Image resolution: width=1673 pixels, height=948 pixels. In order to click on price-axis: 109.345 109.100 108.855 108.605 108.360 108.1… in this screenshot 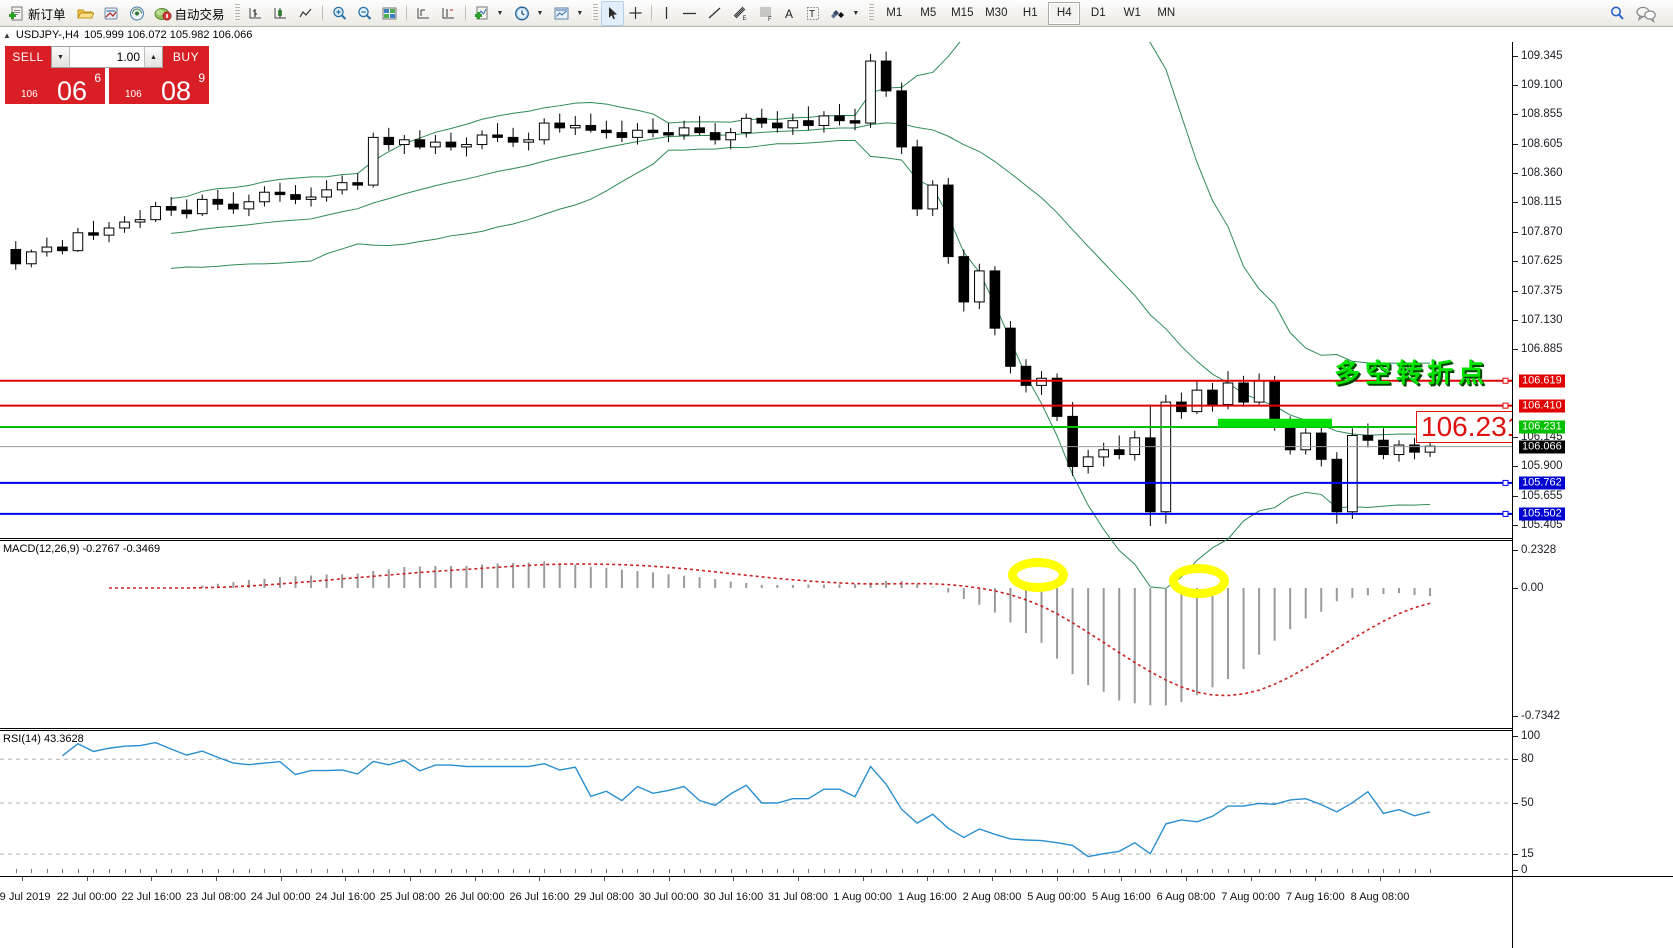, I will do `click(1592, 495)`.